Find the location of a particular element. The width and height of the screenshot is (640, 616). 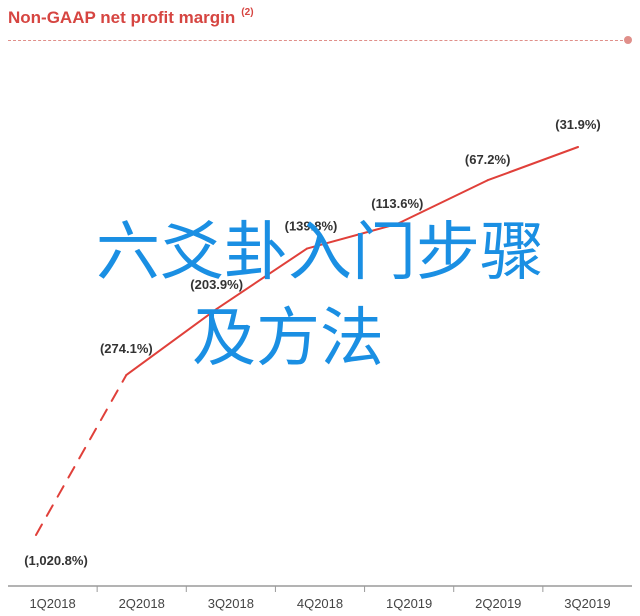

chart-title: Non-GAAP net profit margin is located at coordinates (122, 17).